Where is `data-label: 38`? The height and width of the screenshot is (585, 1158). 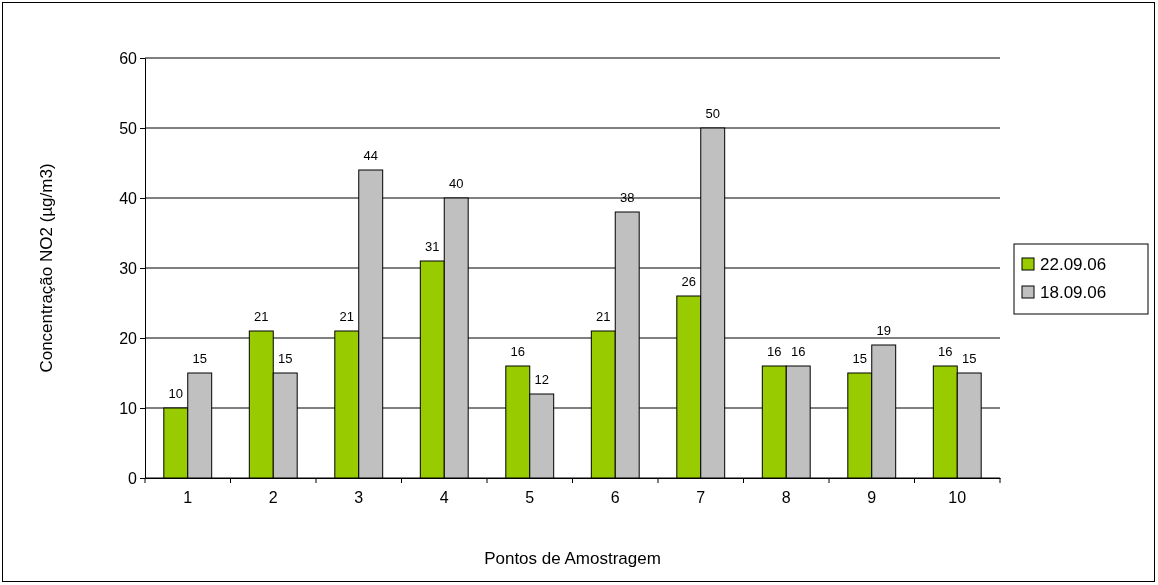 data-label: 38 is located at coordinates (627, 197).